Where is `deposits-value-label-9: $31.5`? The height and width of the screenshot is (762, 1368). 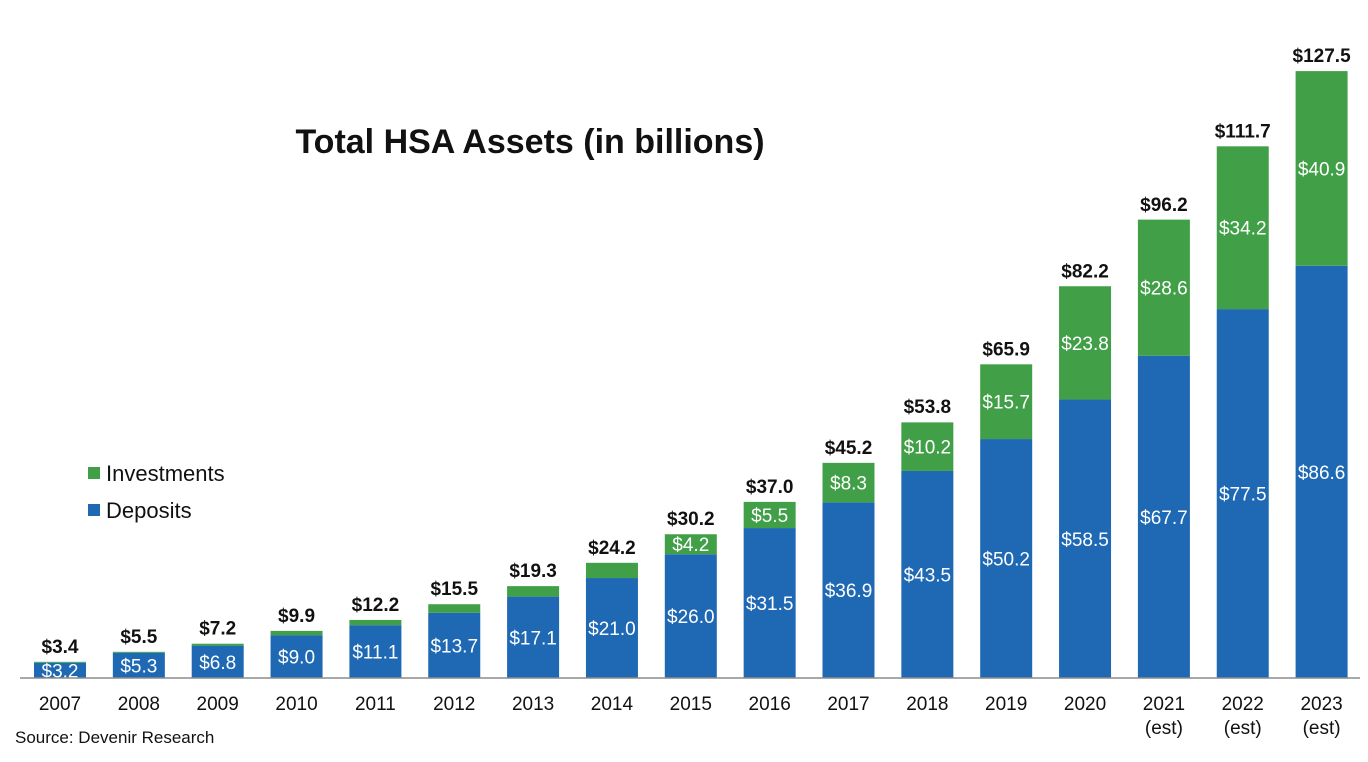
deposits-value-label-9: $31.5 is located at coordinates (770, 604).